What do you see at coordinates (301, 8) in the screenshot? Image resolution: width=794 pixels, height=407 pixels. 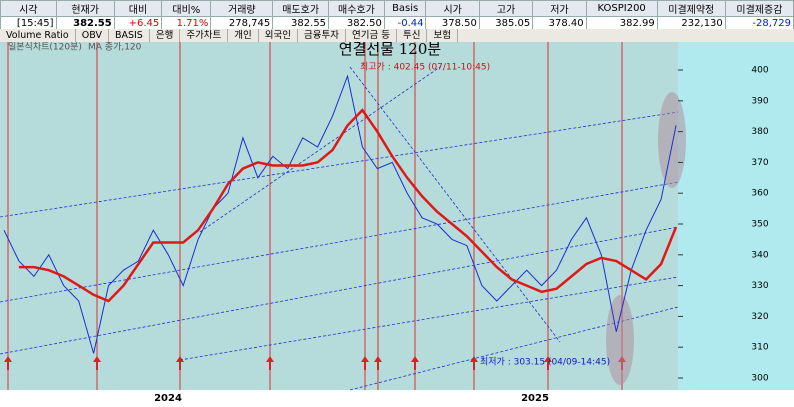 I see `header-cell: 매도호가` at bounding box center [301, 8].